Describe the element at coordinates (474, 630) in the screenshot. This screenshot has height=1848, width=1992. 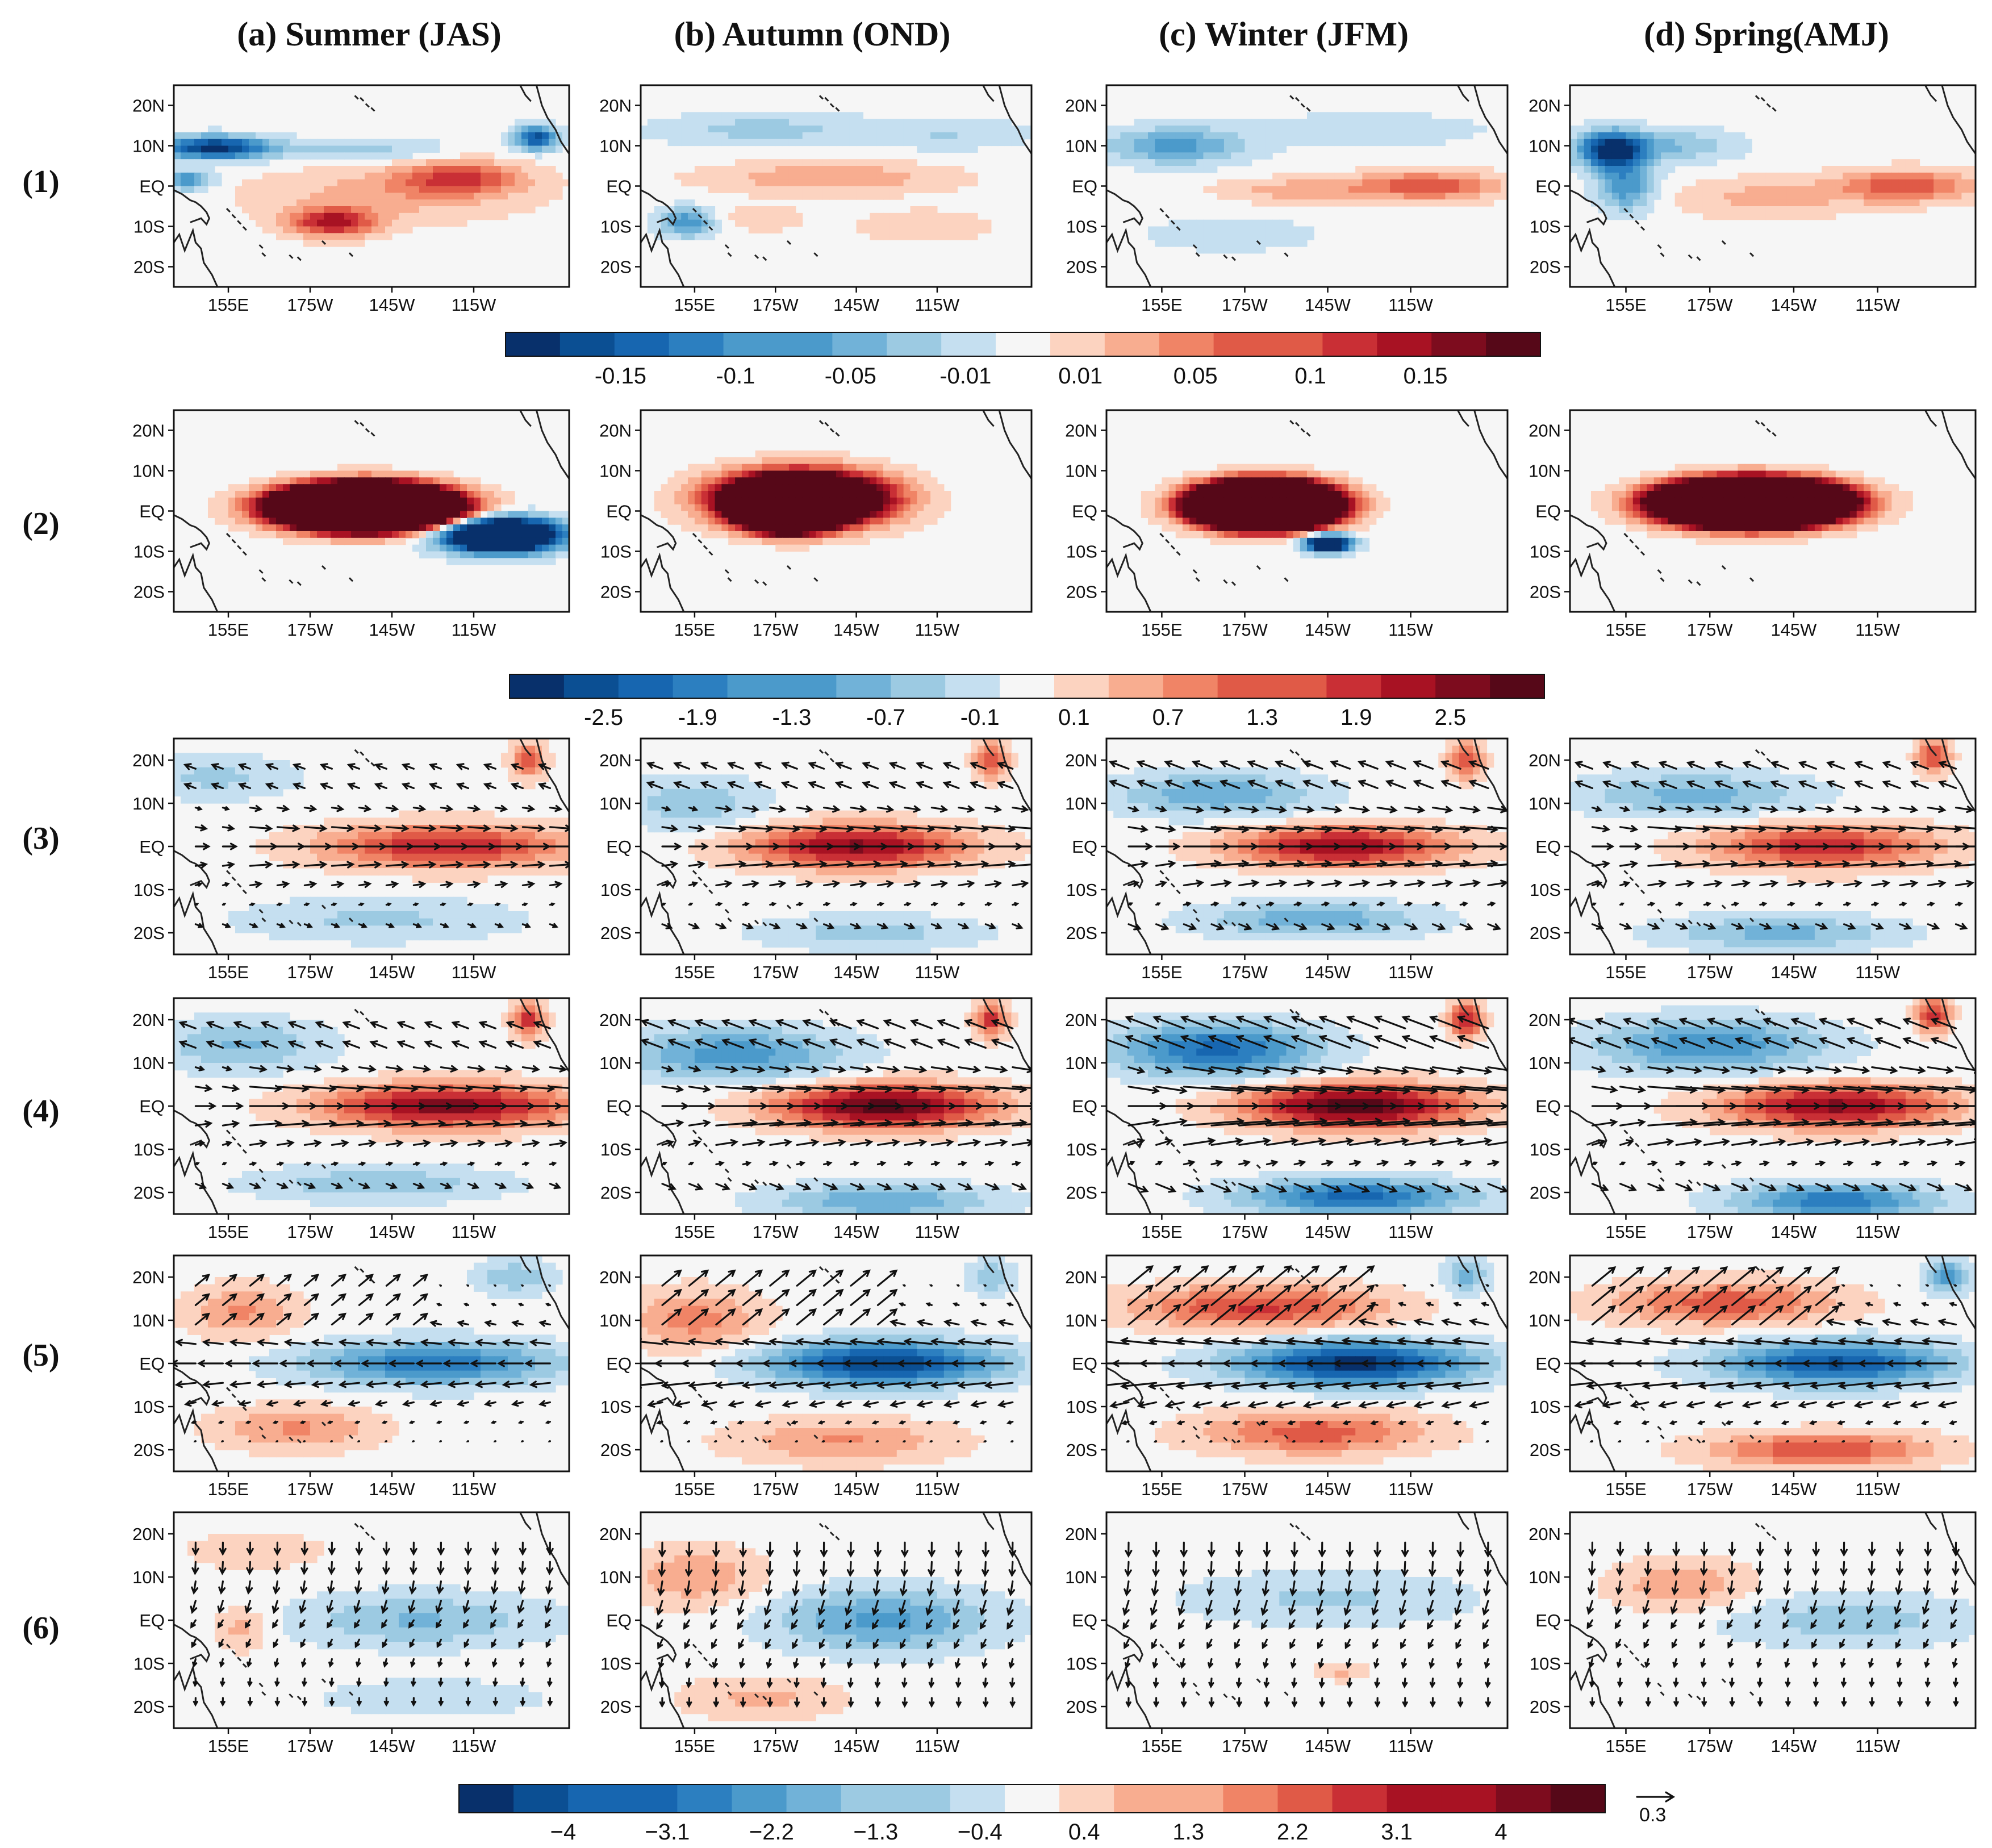
I see `x-tick-label: 115W` at that location.